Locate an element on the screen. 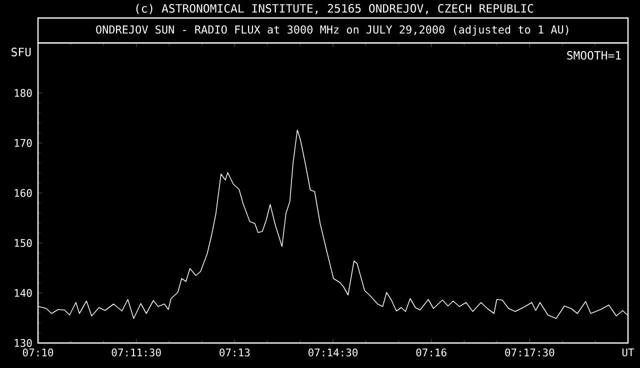 This screenshot has width=640, height=368. chart-title: ONDREJOV SUN - RADIO FLUX at 3000 MHz on JULY 29,2000 (adjusted to 1 AU) is located at coordinates (332, 30).